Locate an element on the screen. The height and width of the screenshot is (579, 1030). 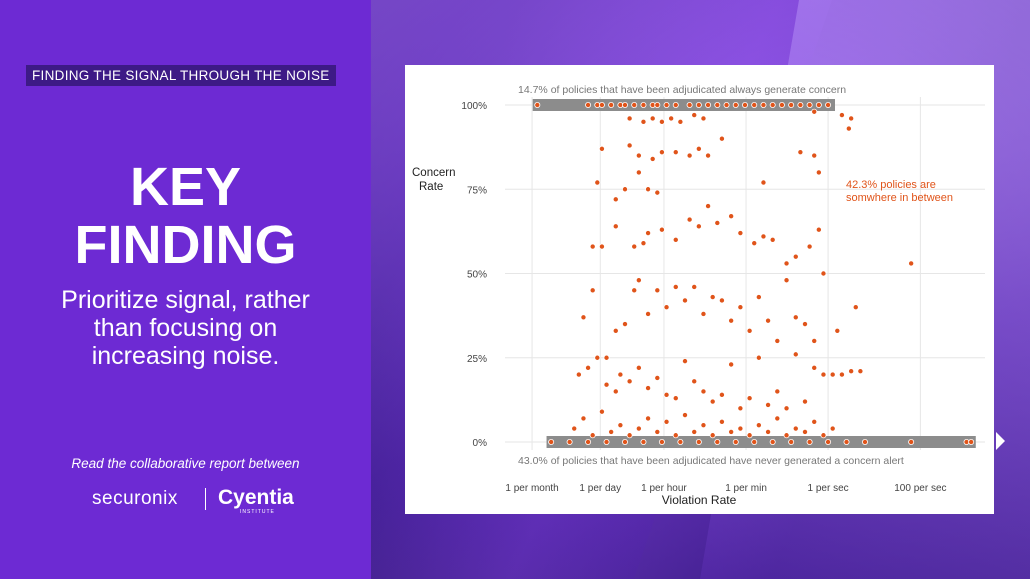
y-tick-label: 0% is located at coordinates (480, 443).